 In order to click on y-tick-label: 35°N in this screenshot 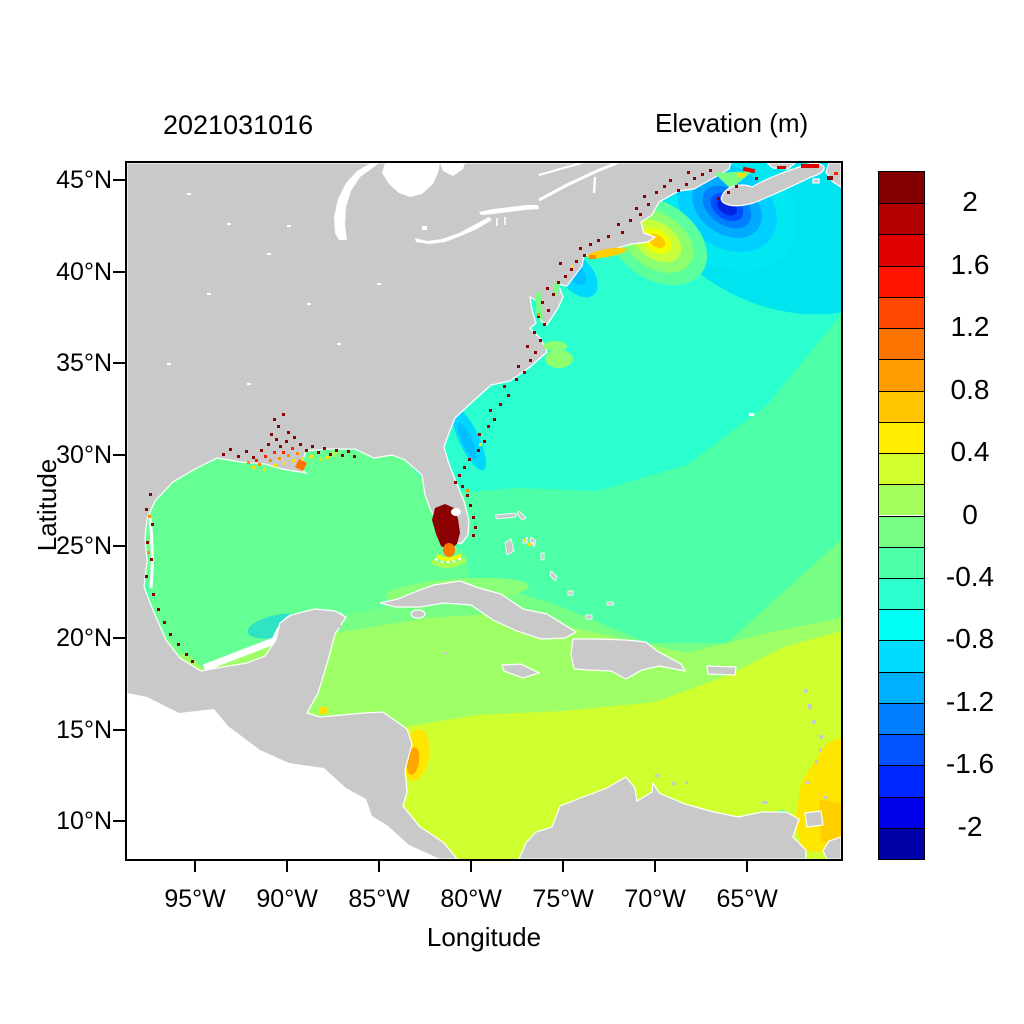, I will do `click(84, 363)`.